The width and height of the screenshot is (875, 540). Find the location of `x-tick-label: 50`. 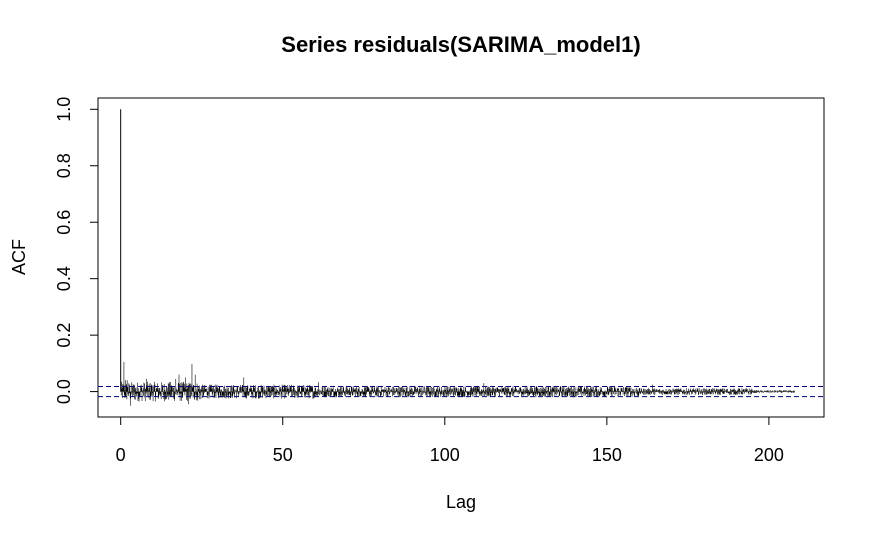

x-tick-label: 50 is located at coordinates (283, 455).